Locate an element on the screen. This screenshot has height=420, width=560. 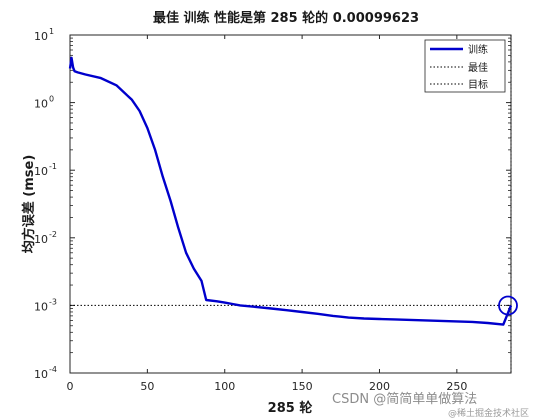
x-tick-label: 150 is located at coordinates (302, 386).